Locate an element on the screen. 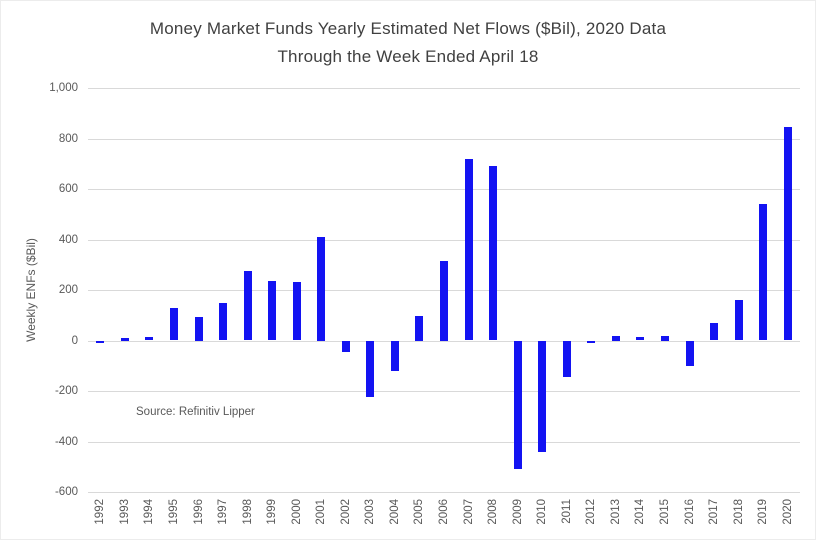 This screenshot has height=540, width=816. x-tick-label: 2009 is located at coordinates (517, 512).